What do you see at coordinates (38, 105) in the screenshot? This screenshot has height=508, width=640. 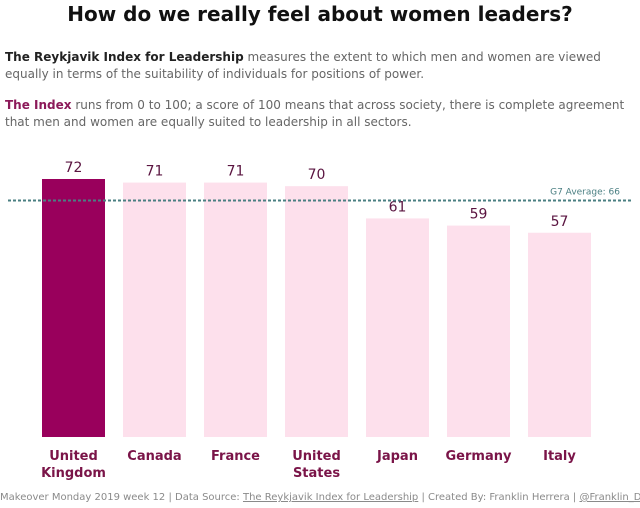 I see `intro-index-short: The Index` at bounding box center [38, 105].